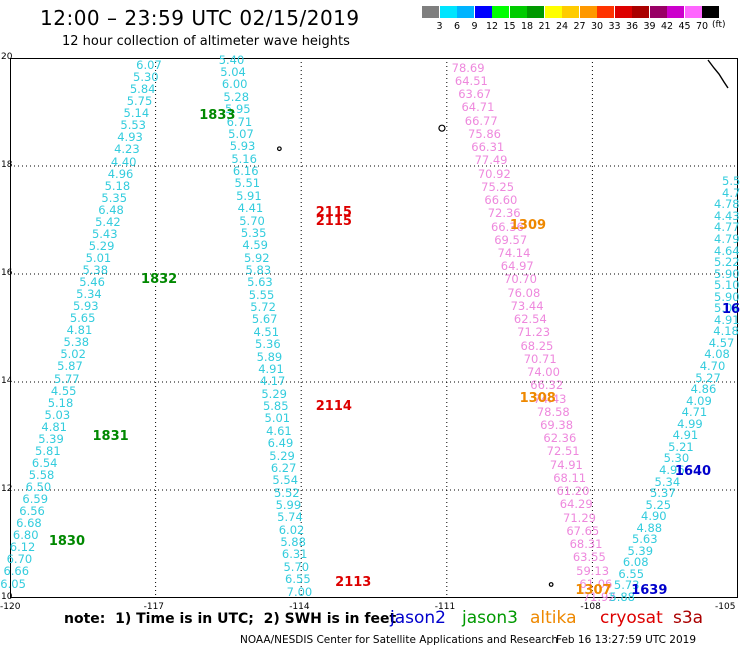  Describe the element at coordinates (593, 570) in the screenshot. I see `wave-height-value: 59.13` at that location.